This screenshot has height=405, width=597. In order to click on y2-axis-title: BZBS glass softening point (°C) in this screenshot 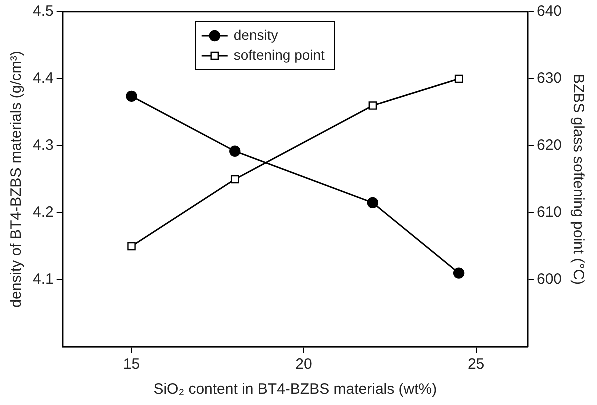, I will do `click(578, 180)`.